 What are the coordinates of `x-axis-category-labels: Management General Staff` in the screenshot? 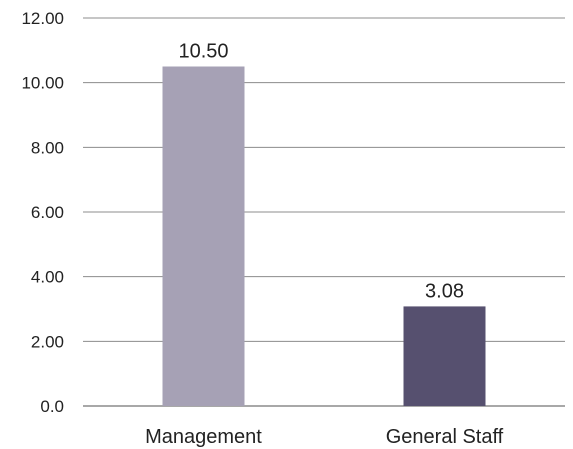 It's located at (324, 437).